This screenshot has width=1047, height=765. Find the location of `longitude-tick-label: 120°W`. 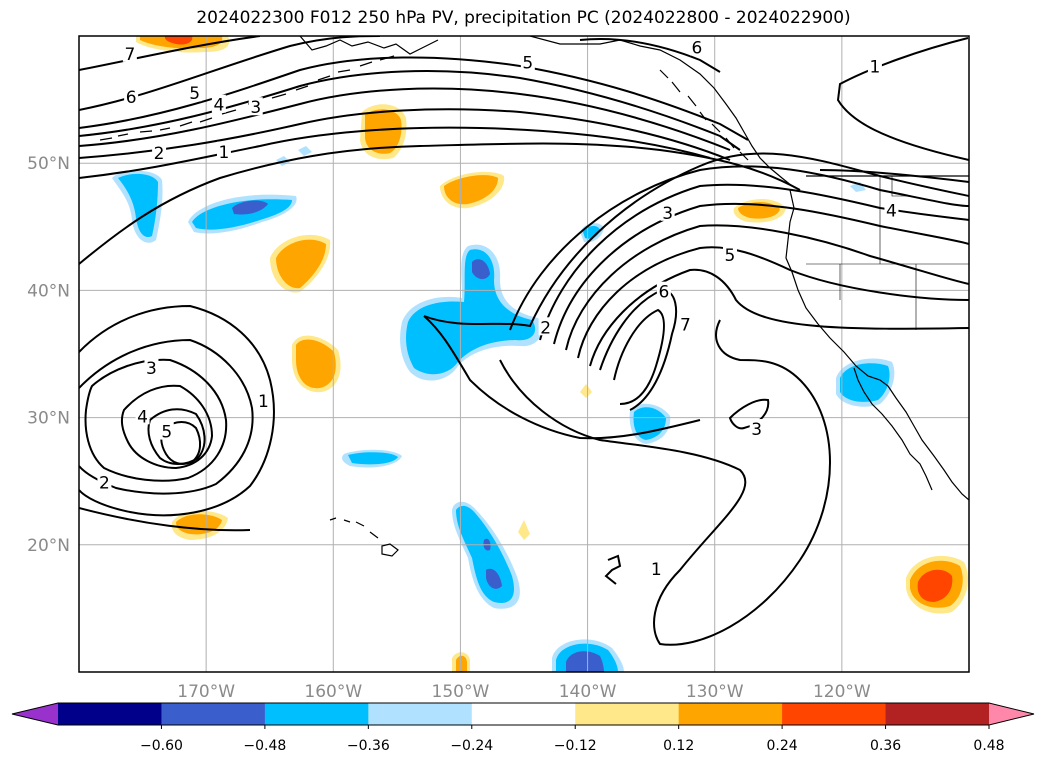

longitude-tick-label: 120°W is located at coordinates (842, 692).